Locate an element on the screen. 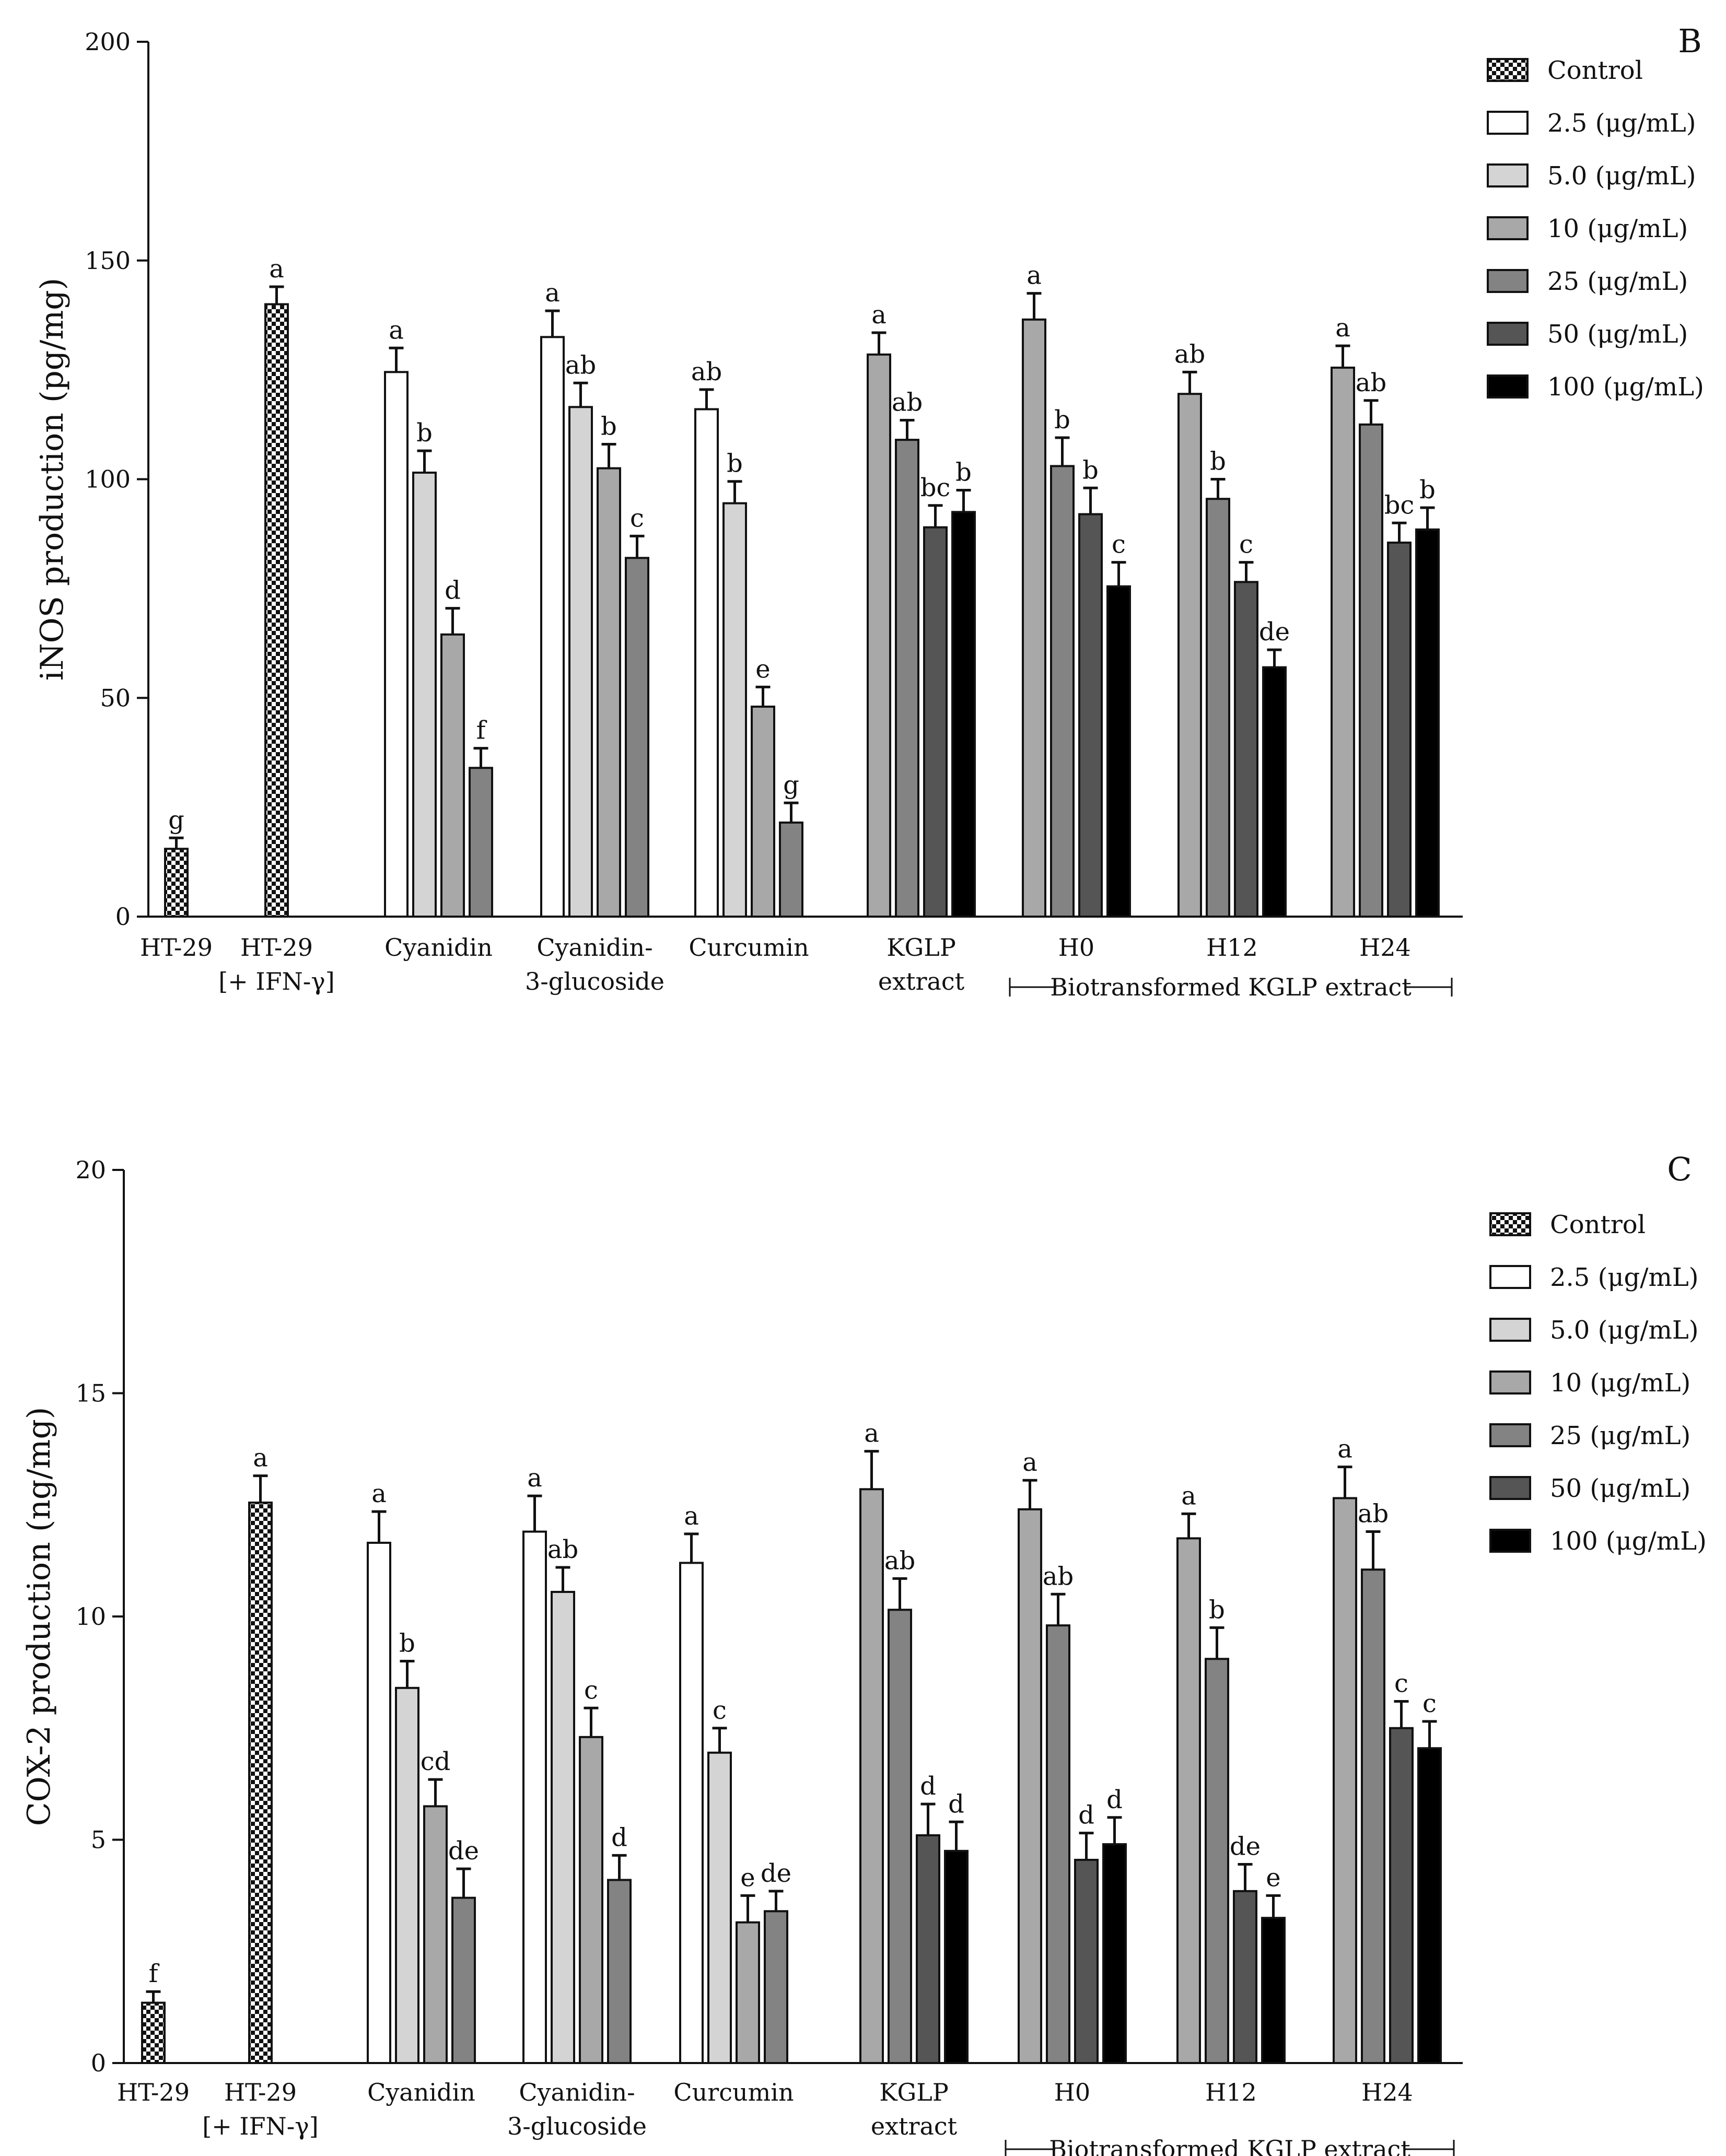 This screenshot has width=1726, height=2156. legend-label: 100 (μg/mL) is located at coordinates (1625, 387).